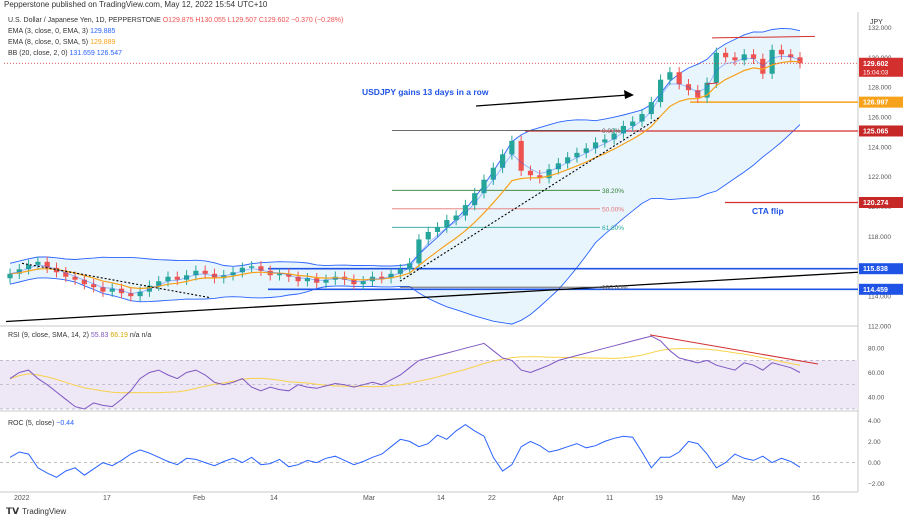 The width and height of the screenshot is (904, 522). I want to click on price-tick: 122.000, so click(880, 177).